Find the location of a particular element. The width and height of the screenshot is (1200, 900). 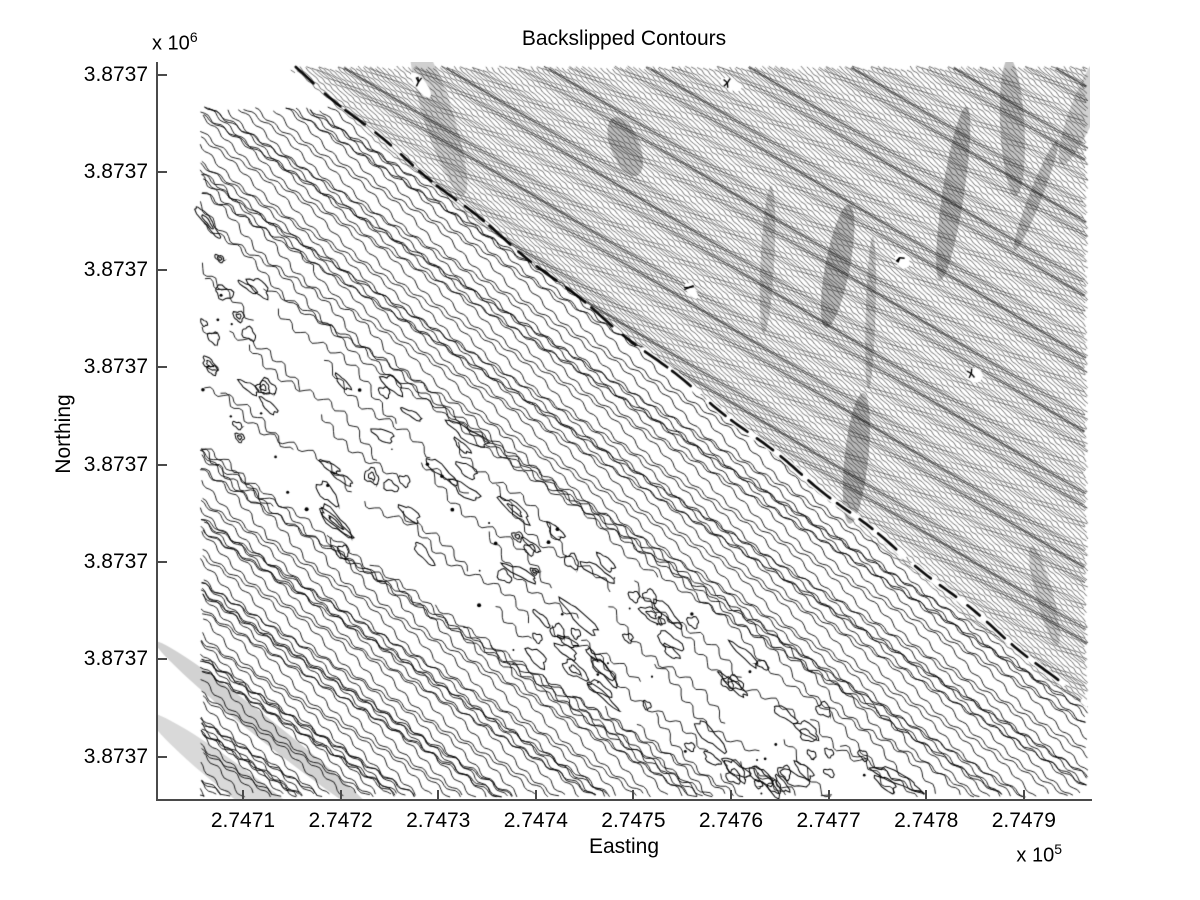

x-axis-multiplier: x 105 is located at coordinates (1039, 854).